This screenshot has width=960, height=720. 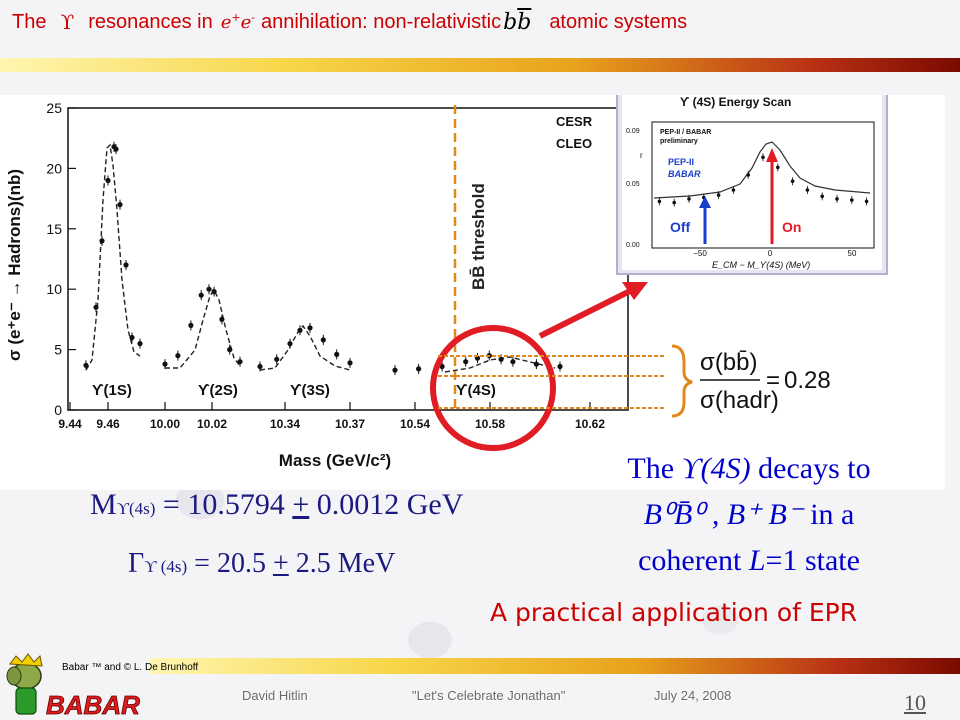 I want to click on decay-line-3: coherent L=1 state, so click(x=749, y=560).